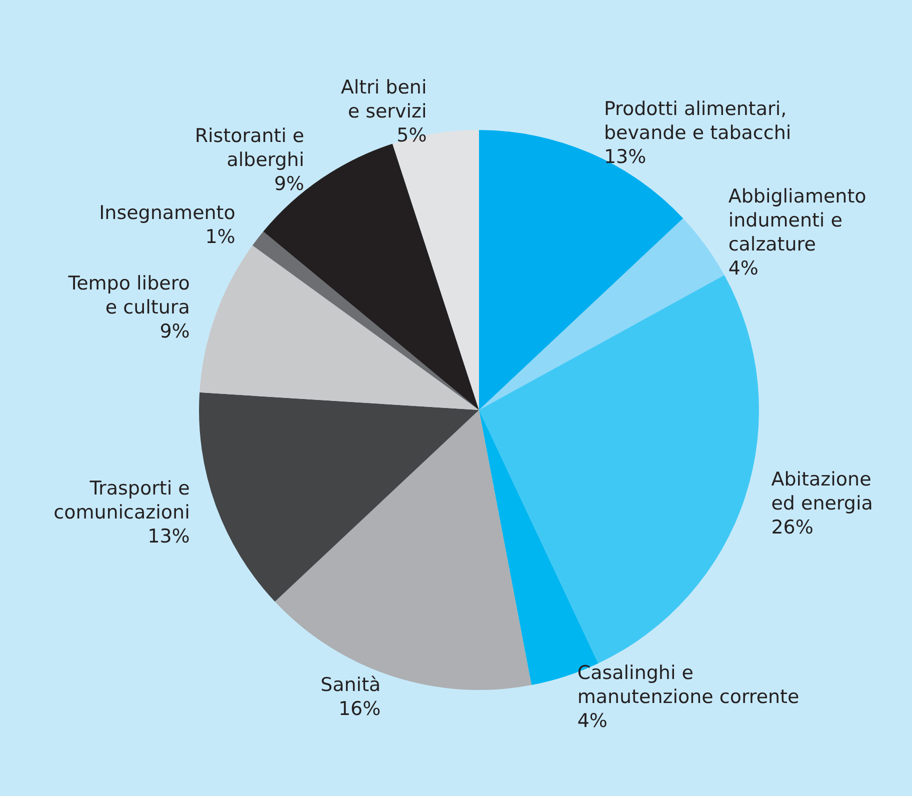 The width and height of the screenshot is (912, 796). What do you see at coordinates (822, 491) in the screenshot?
I see `slice-label: Abitazione ed energia` at bounding box center [822, 491].